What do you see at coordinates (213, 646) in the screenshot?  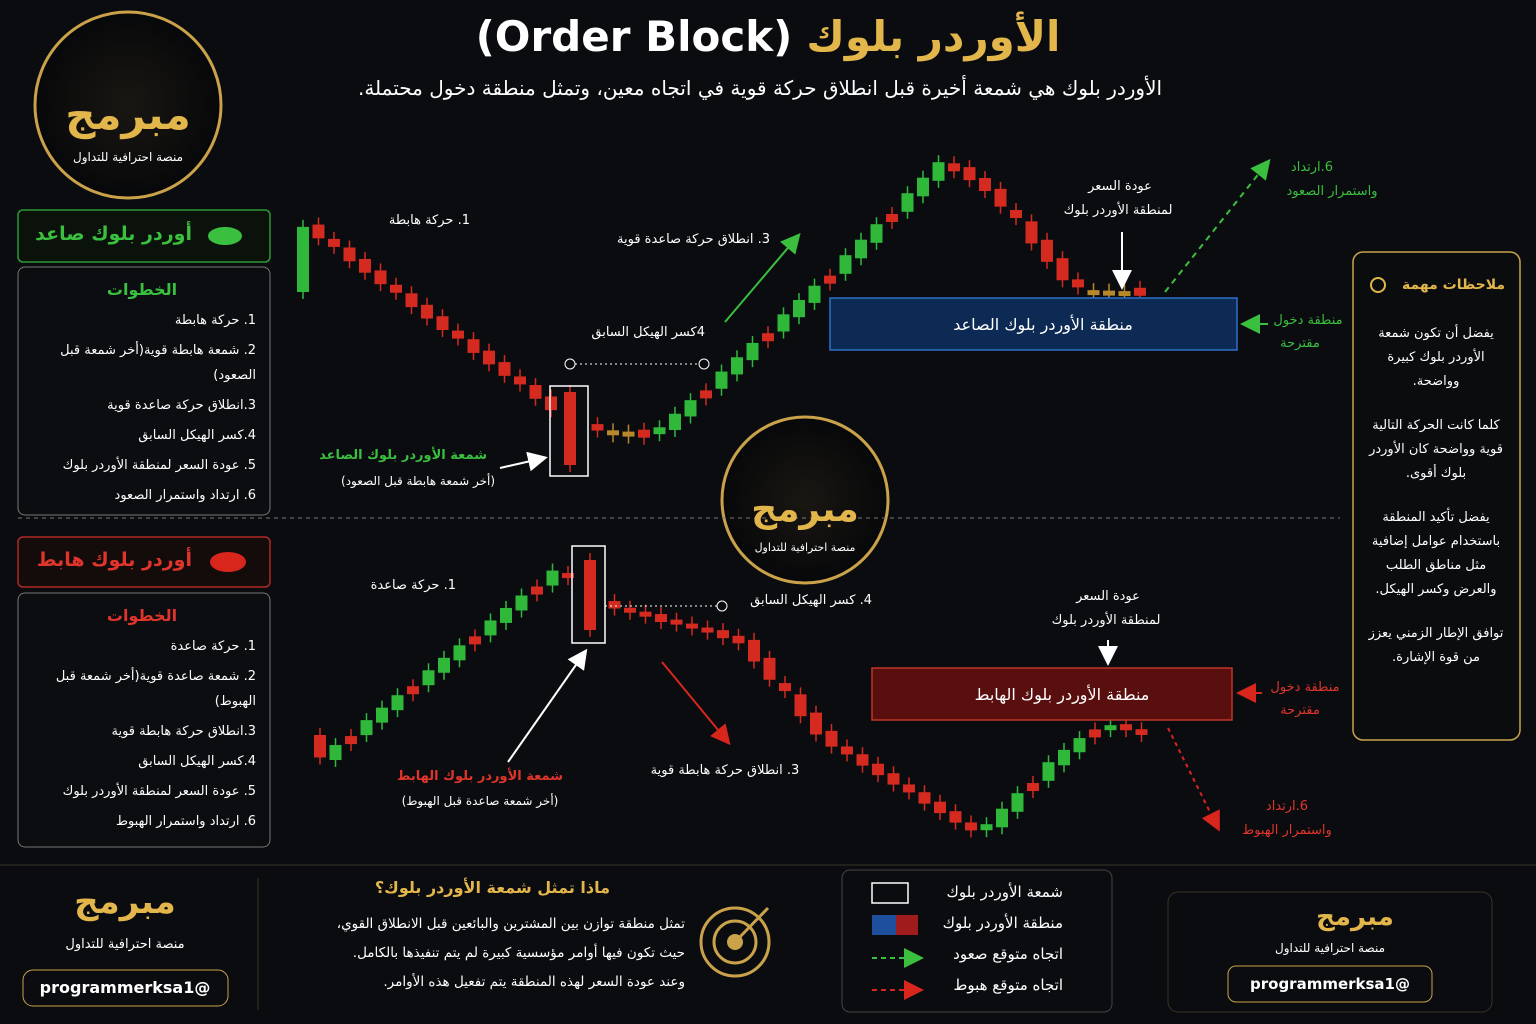 I see `step: 1. حركة صاعدة` at bounding box center [213, 646].